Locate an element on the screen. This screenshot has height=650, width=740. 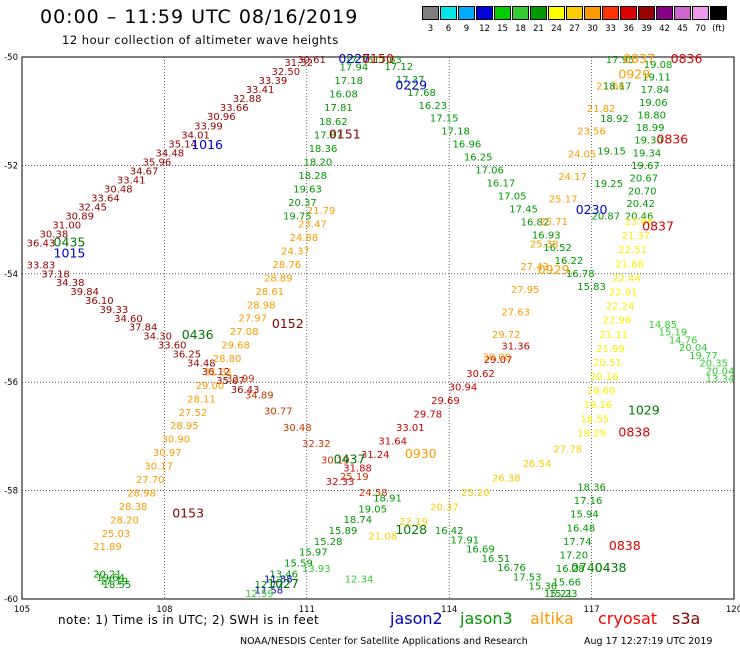
wave-height-value: 25.38 is located at coordinates (544, 245).